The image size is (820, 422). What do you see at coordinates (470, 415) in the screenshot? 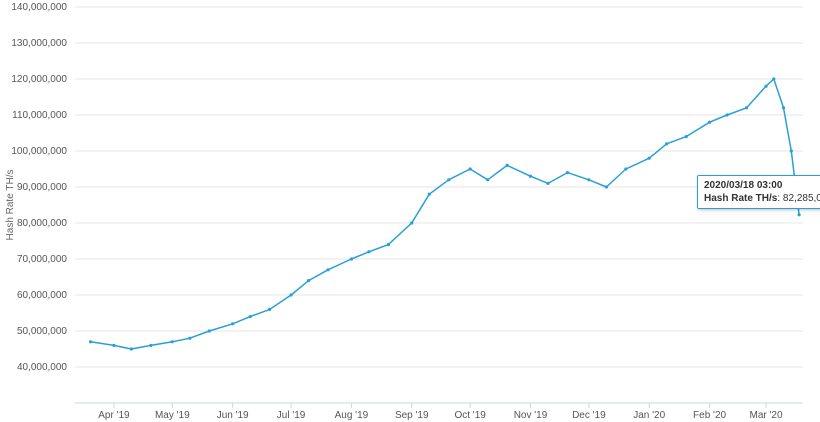
I see `x-tick-label: Oct '19` at bounding box center [470, 415].